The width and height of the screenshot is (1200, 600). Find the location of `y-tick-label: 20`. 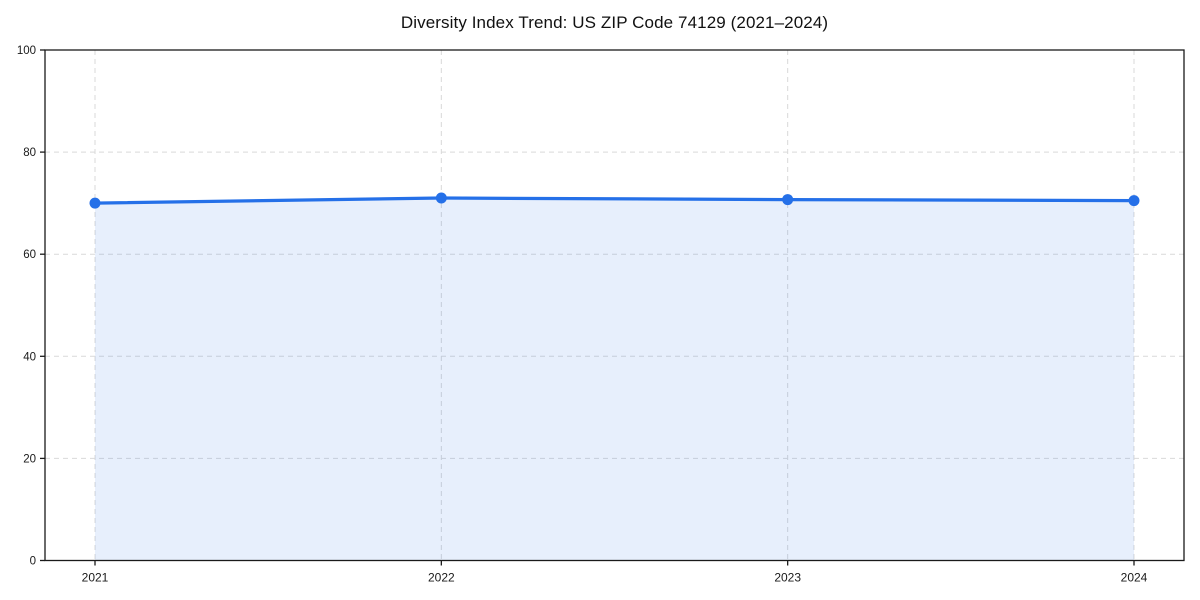

y-tick-label: 20 is located at coordinates (29, 459).